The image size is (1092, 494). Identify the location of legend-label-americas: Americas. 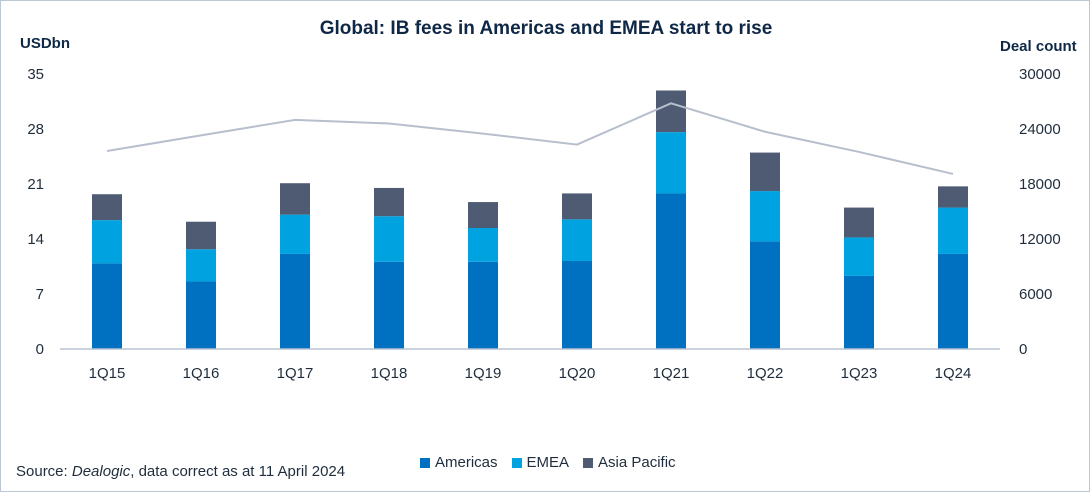
(466, 462).